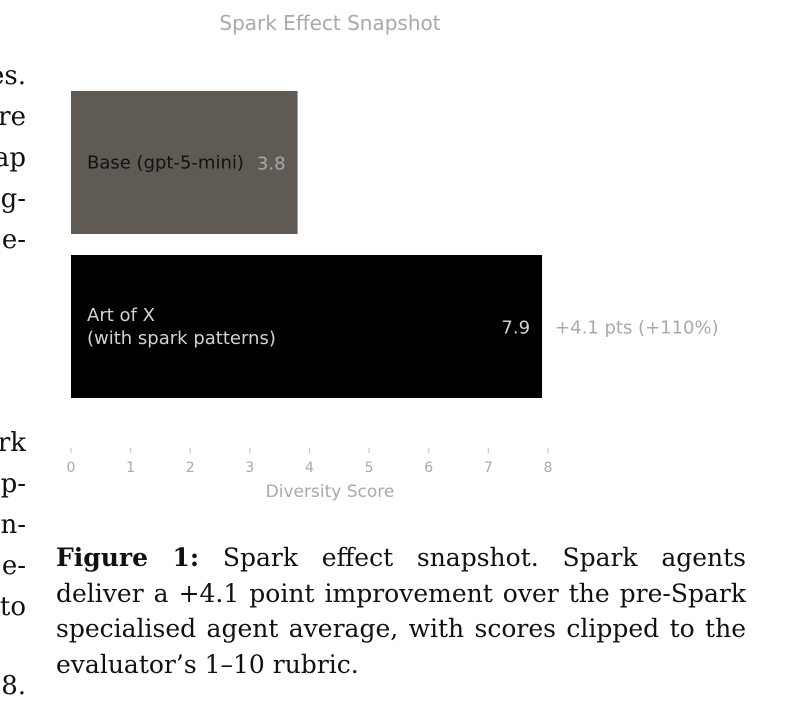  Describe the element at coordinates (13, 356) in the screenshot. I see `left-column-text: es. re ap g- e- rk p- n- e- to 8.` at that location.